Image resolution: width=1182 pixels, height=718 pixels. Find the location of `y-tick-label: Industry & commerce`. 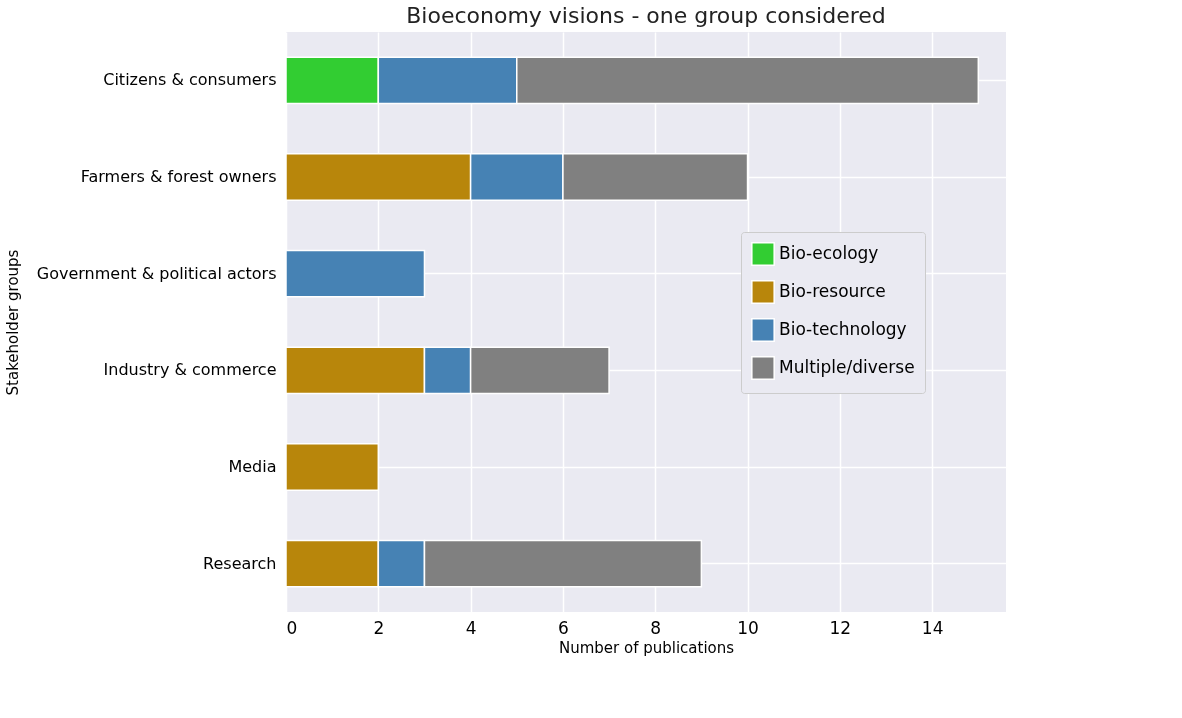

y-tick-label: Industry & commerce is located at coordinates (190, 370).